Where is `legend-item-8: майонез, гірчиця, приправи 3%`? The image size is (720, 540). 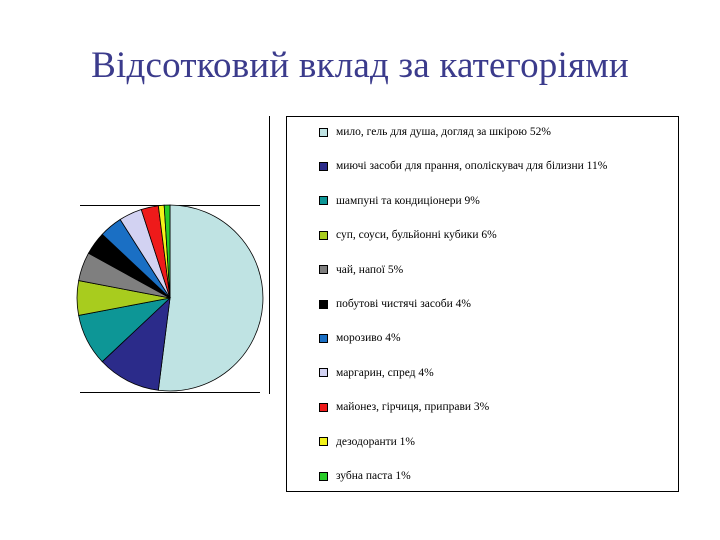
legend-item-8: майонез, гірчиця, приправи 3% is located at coordinates (404, 407).